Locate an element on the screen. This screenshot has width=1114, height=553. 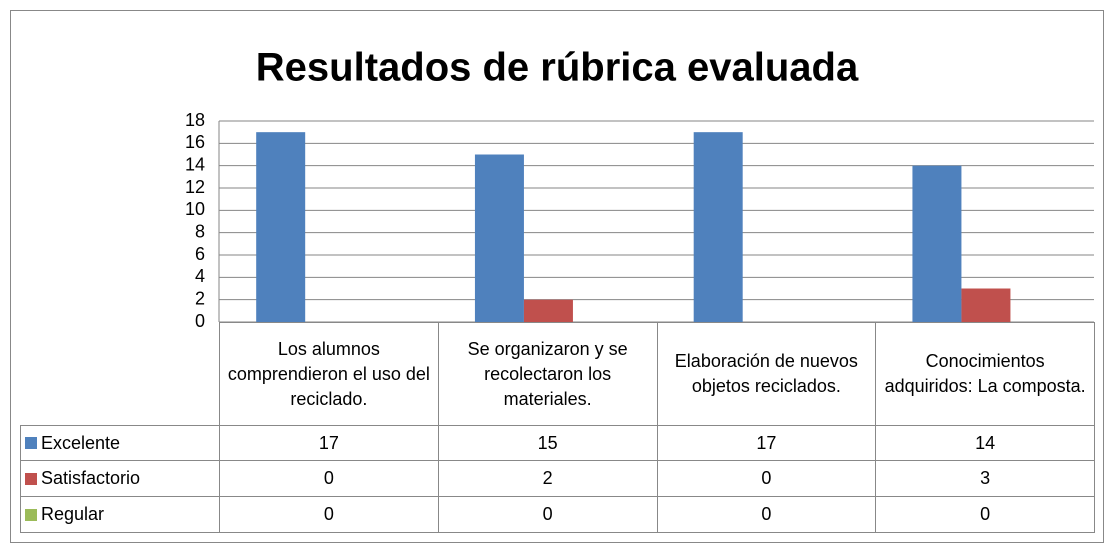
y-tick-label: 10 is located at coordinates (195, 209).